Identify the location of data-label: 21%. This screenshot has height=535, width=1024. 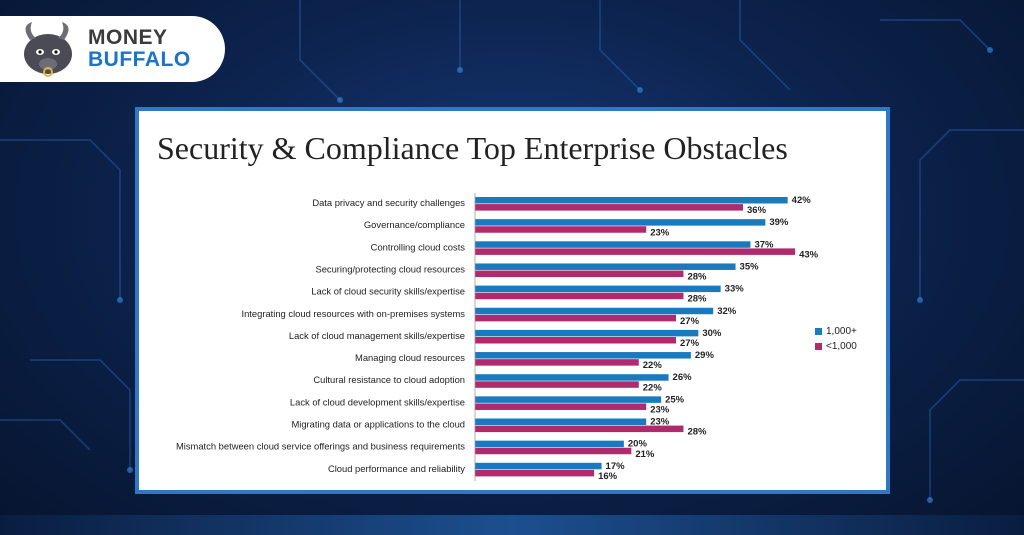
(645, 454).